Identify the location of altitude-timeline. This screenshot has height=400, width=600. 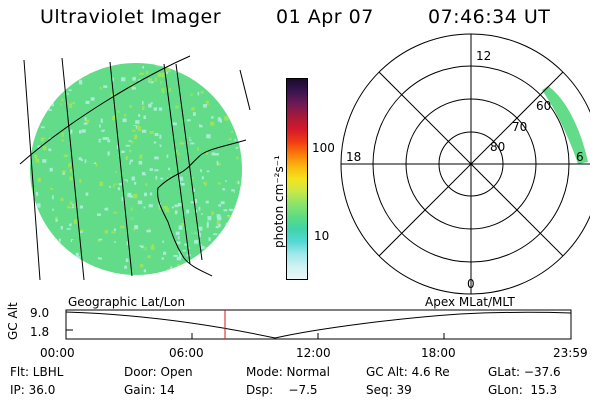
(318, 324).